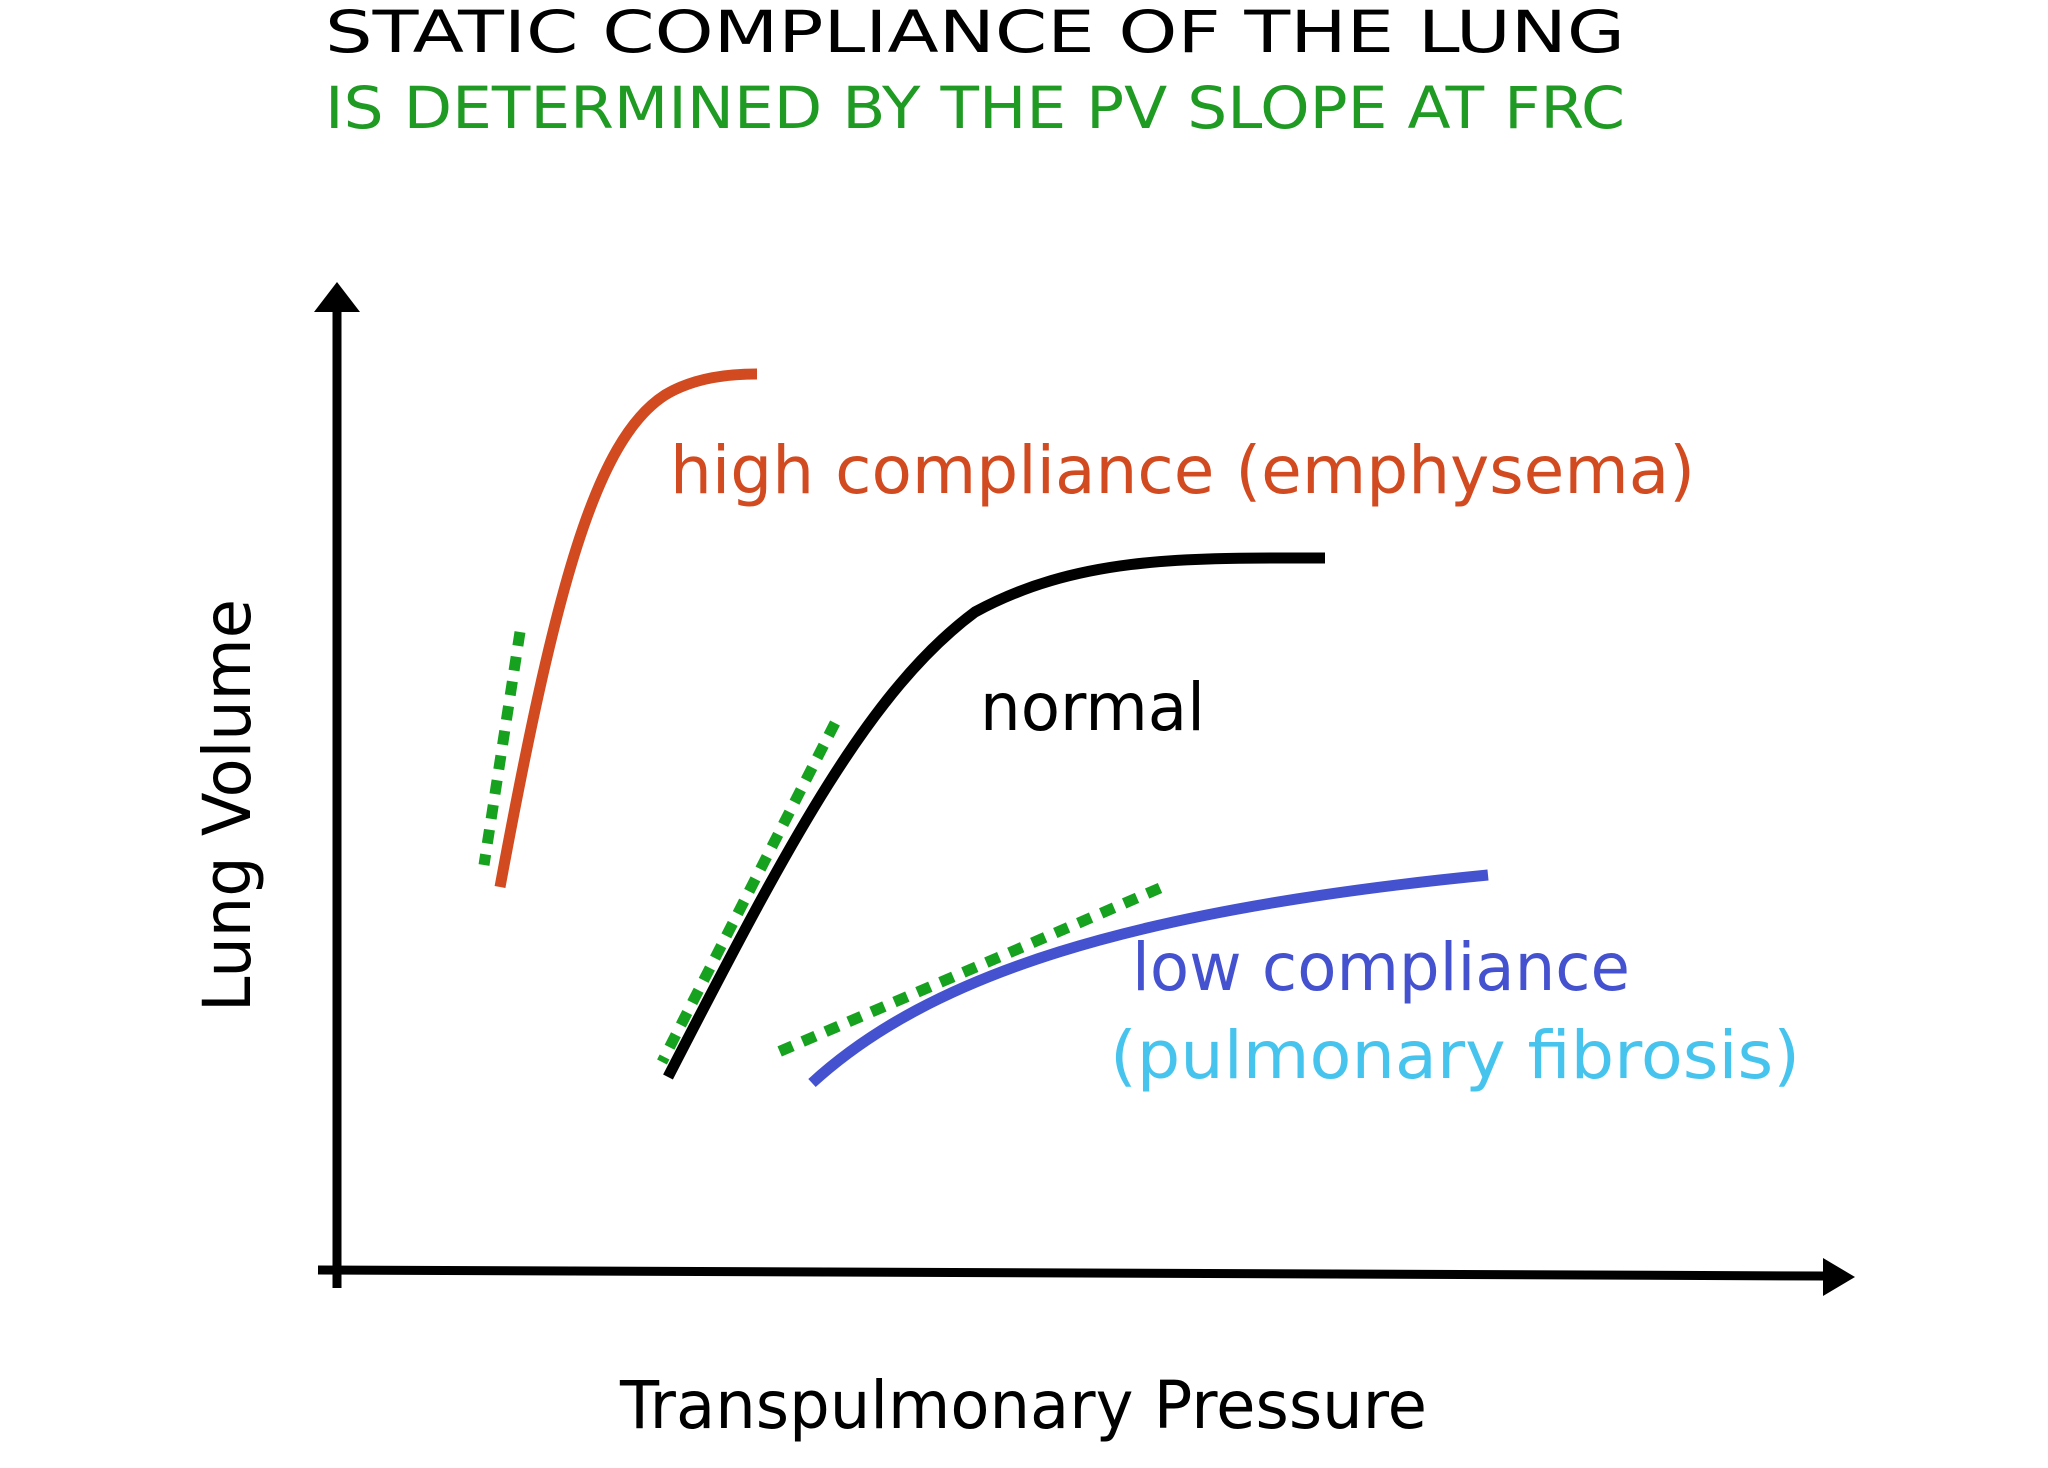  Describe the element at coordinates (994, 816) in the screenshot. I see `normal-curve` at that location.